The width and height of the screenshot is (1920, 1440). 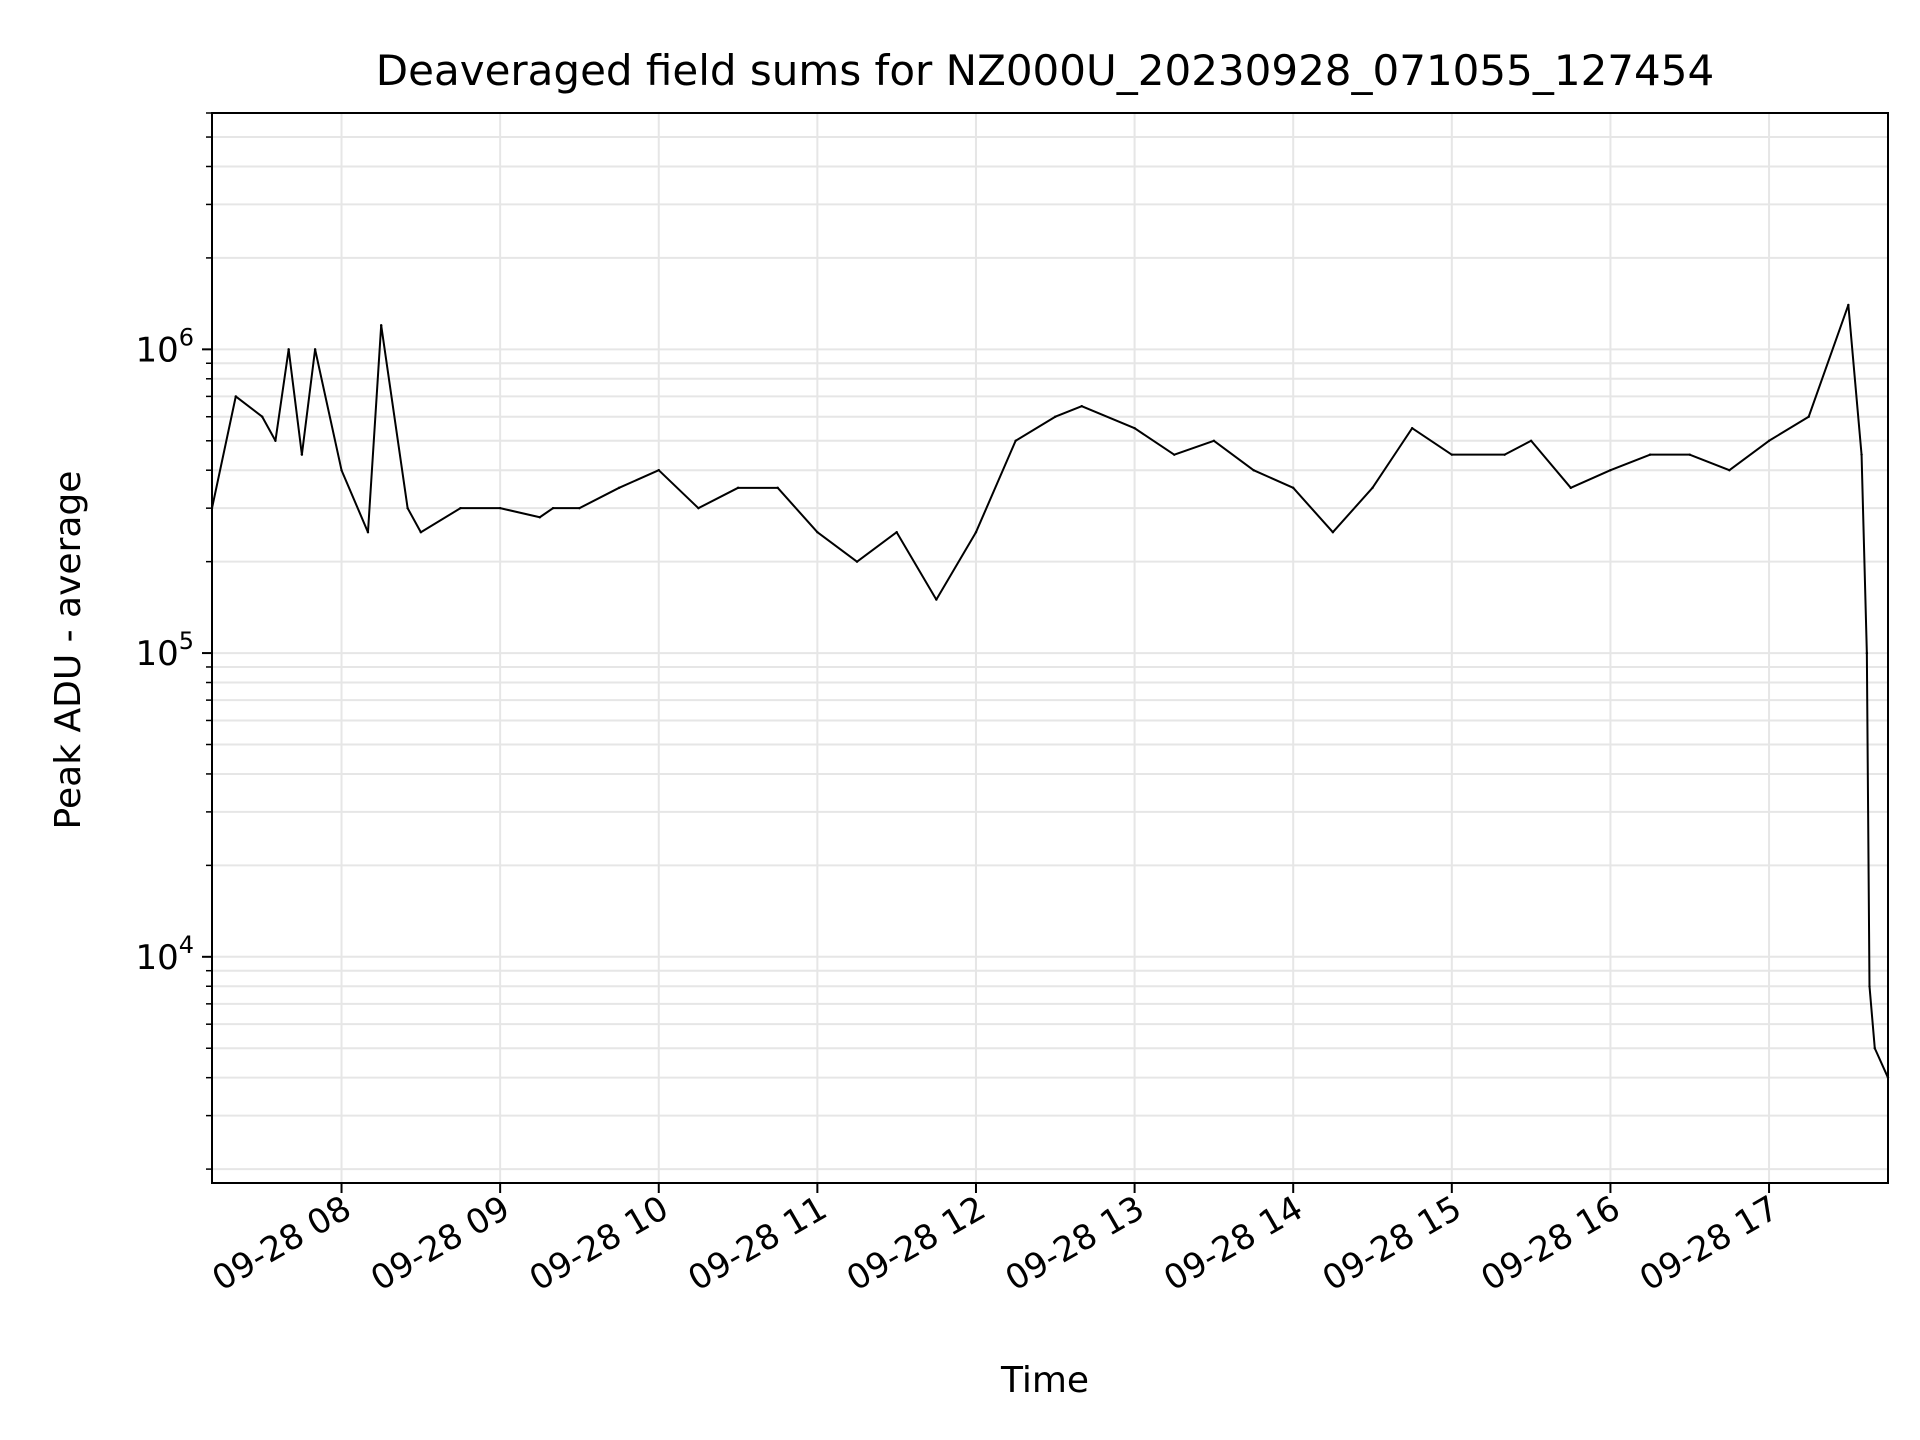 I want to click on y-tick-label: 10⁶, so click(x=164, y=346).